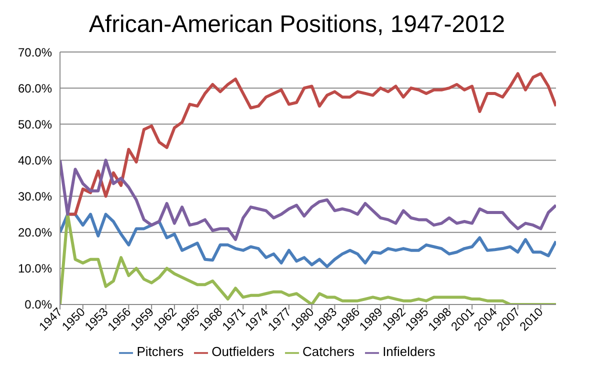 Image resolution: width=594 pixels, height=369 pixels. I want to click on chart-title: African-American Positions, 1947-2012, so click(297, 25).